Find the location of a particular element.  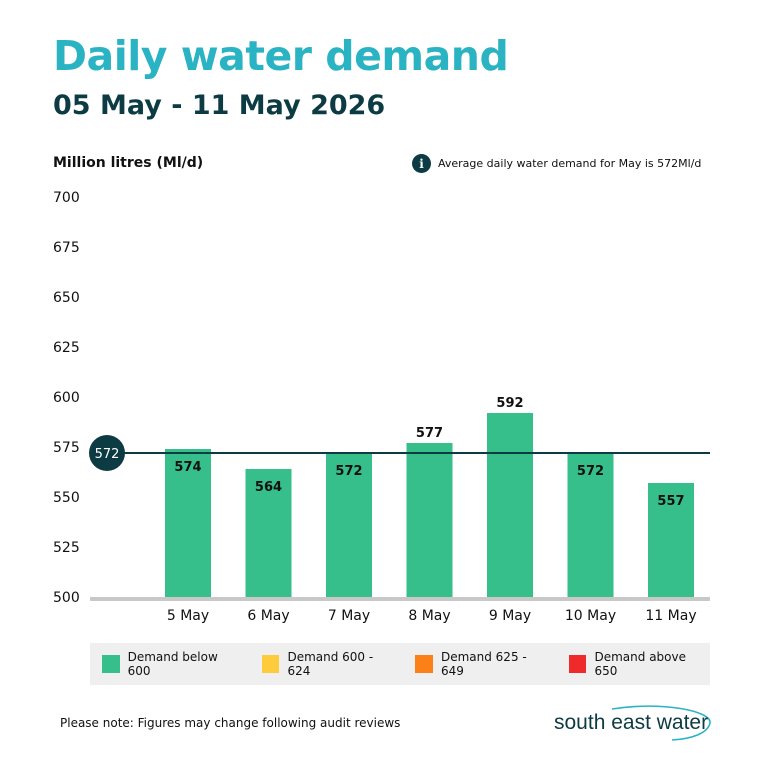

data-label: 564 is located at coordinates (268, 487).